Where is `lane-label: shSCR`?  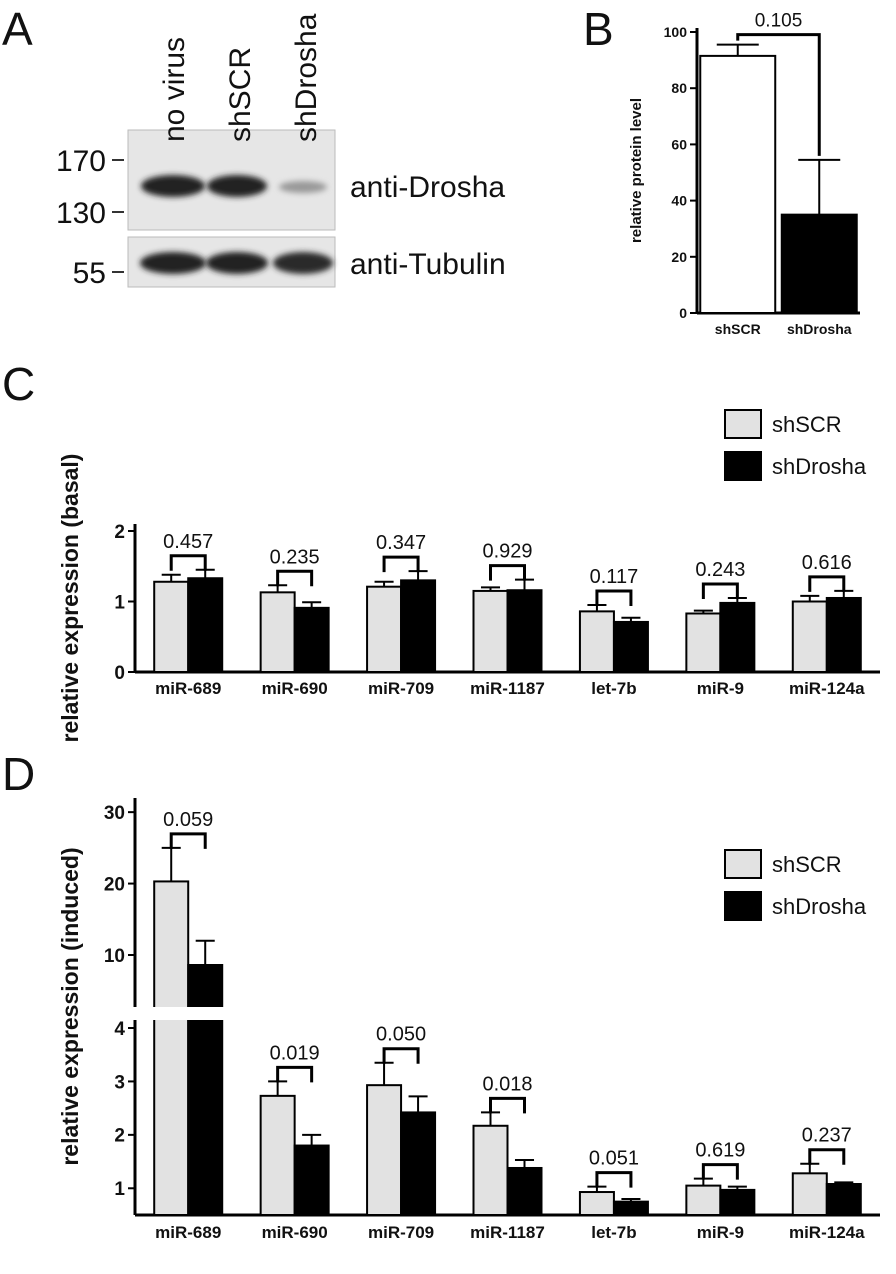 lane-label: shSCR is located at coordinates (240, 94).